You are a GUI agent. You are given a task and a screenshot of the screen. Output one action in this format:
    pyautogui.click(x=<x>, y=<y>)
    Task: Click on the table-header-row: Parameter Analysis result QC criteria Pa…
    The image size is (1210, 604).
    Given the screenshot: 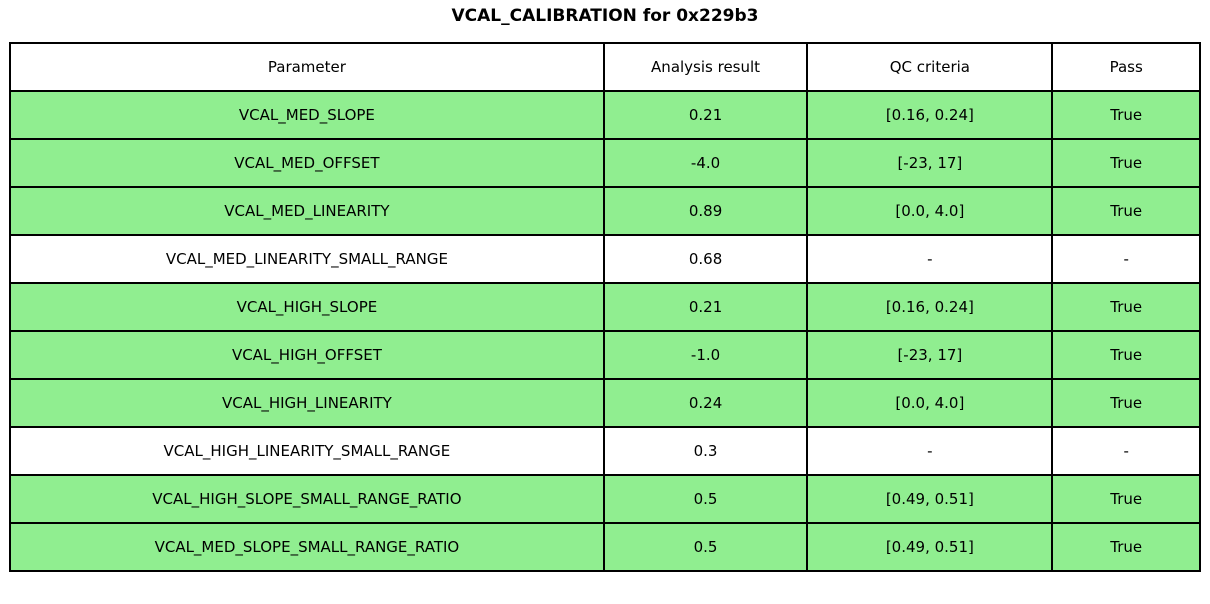 What is the action you would take?
    pyautogui.click(x=605, y=67)
    